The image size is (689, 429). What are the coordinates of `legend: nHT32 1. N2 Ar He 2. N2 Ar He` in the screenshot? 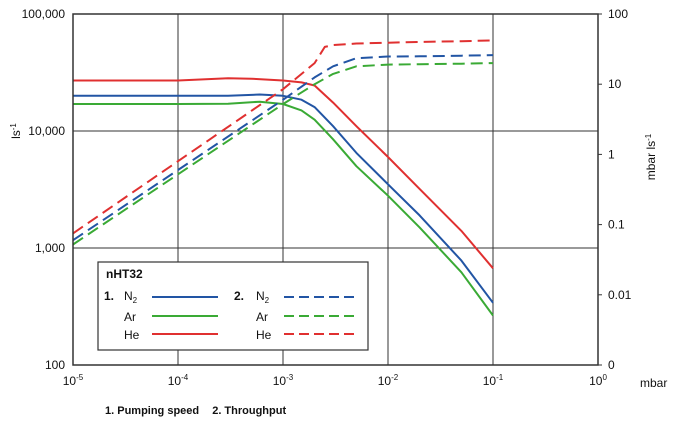 It's located at (233, 306).